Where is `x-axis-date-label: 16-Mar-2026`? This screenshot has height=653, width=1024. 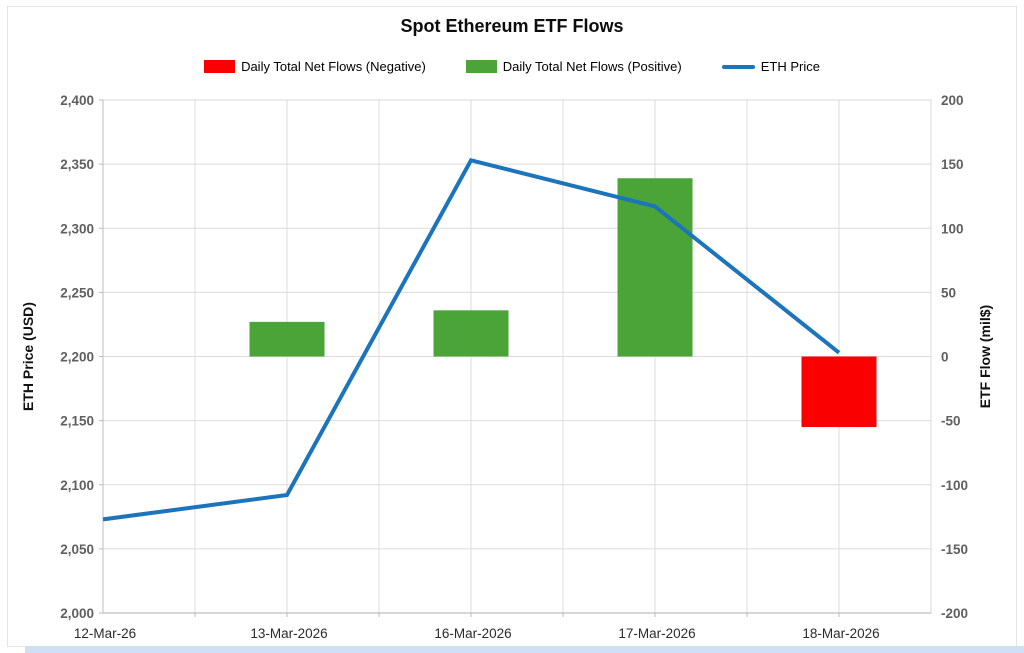
x-axis-date-label: 16-Mar-2026 is located at coordinates (472, 633).